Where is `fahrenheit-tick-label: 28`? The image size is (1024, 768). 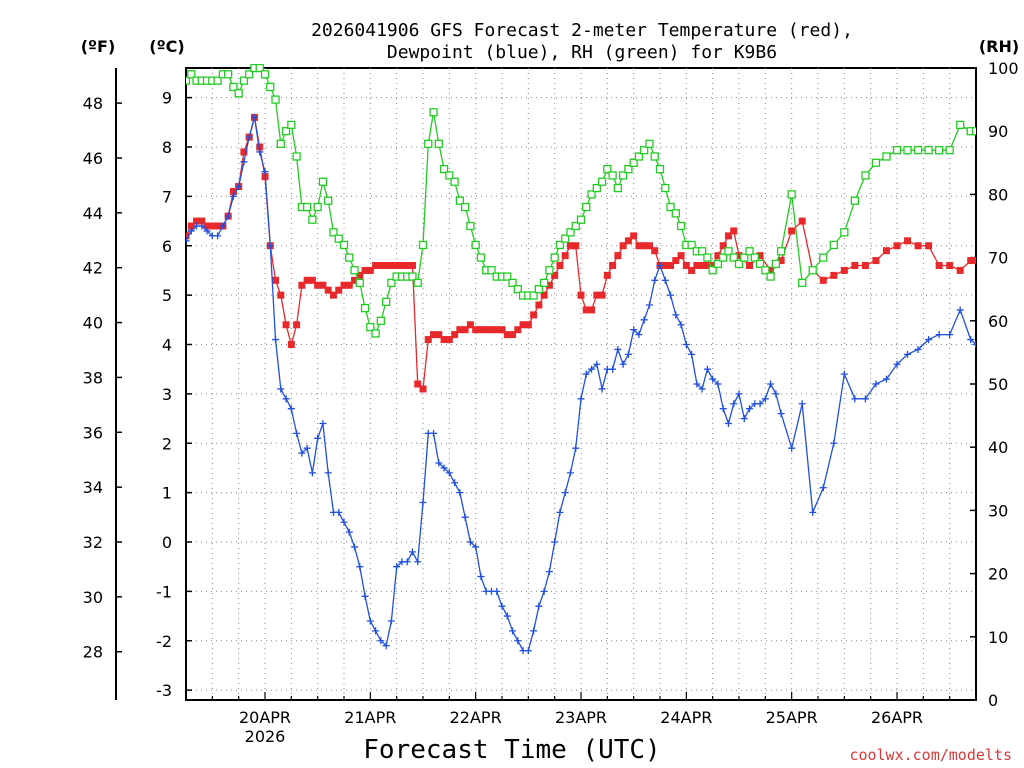 fahrenheit-tick-label: 28 is located at coordinates (93, 652).